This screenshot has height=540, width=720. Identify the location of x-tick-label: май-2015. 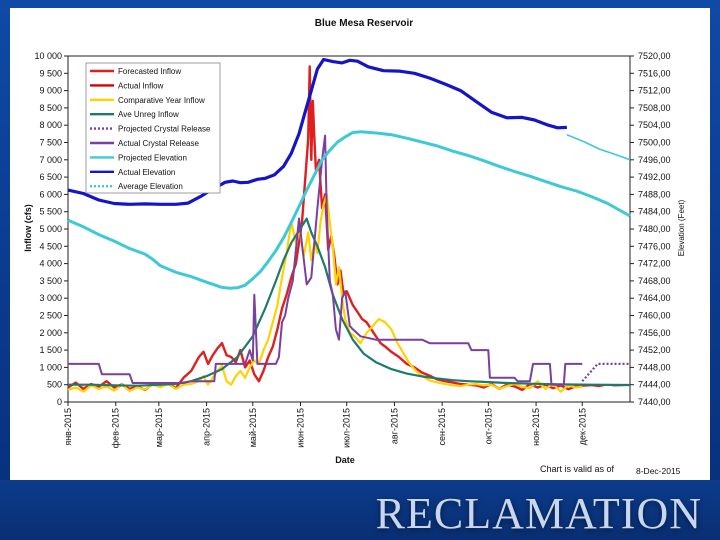
(253, 427).